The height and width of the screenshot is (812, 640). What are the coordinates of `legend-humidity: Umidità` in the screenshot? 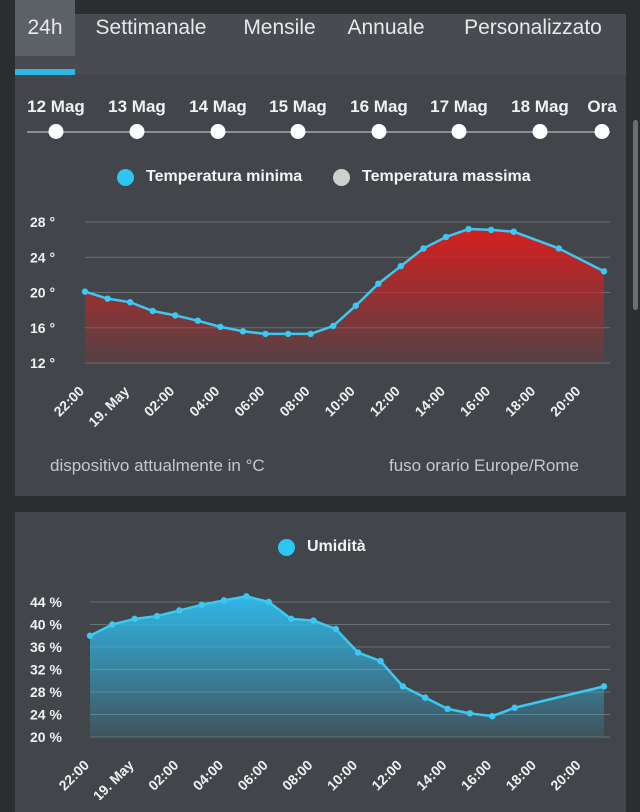 It's located at (322, 547).